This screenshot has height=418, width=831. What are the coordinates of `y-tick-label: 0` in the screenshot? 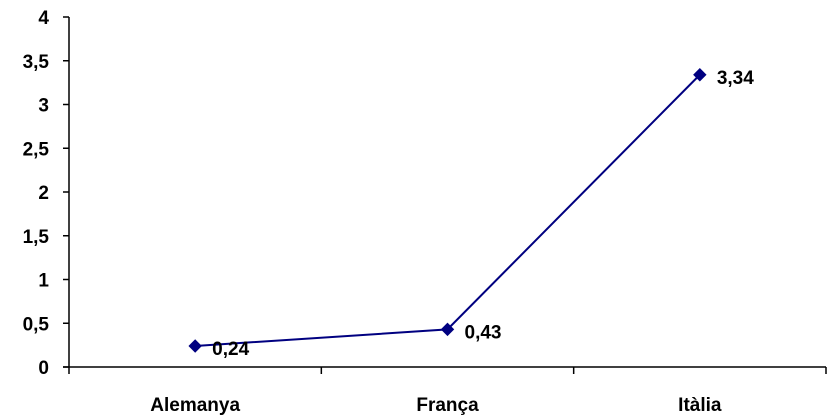 It's located at (43, 368).